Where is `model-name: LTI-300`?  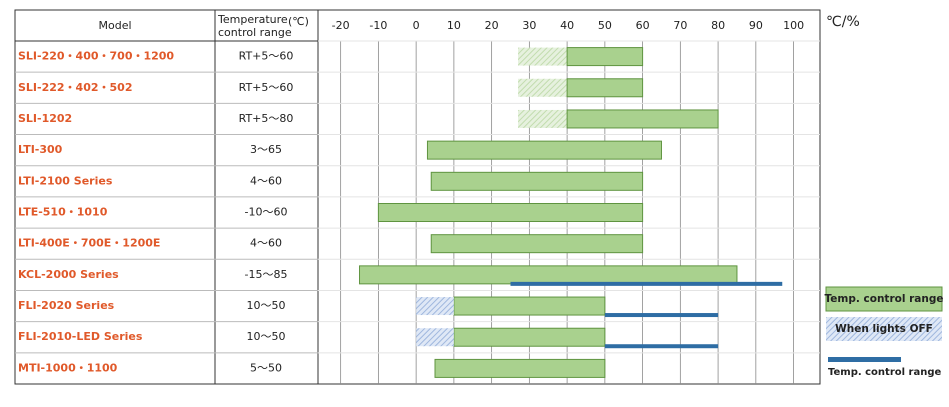
model-name: LTI-300 is located at coordinates (40, 149).